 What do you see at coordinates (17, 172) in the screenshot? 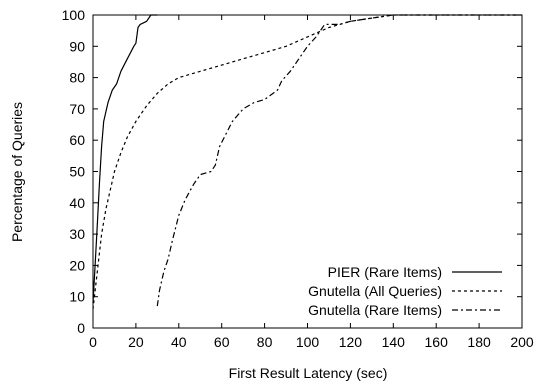
I see `y-axis-label: Percentage of Queries` at bounding box center [17, 172].